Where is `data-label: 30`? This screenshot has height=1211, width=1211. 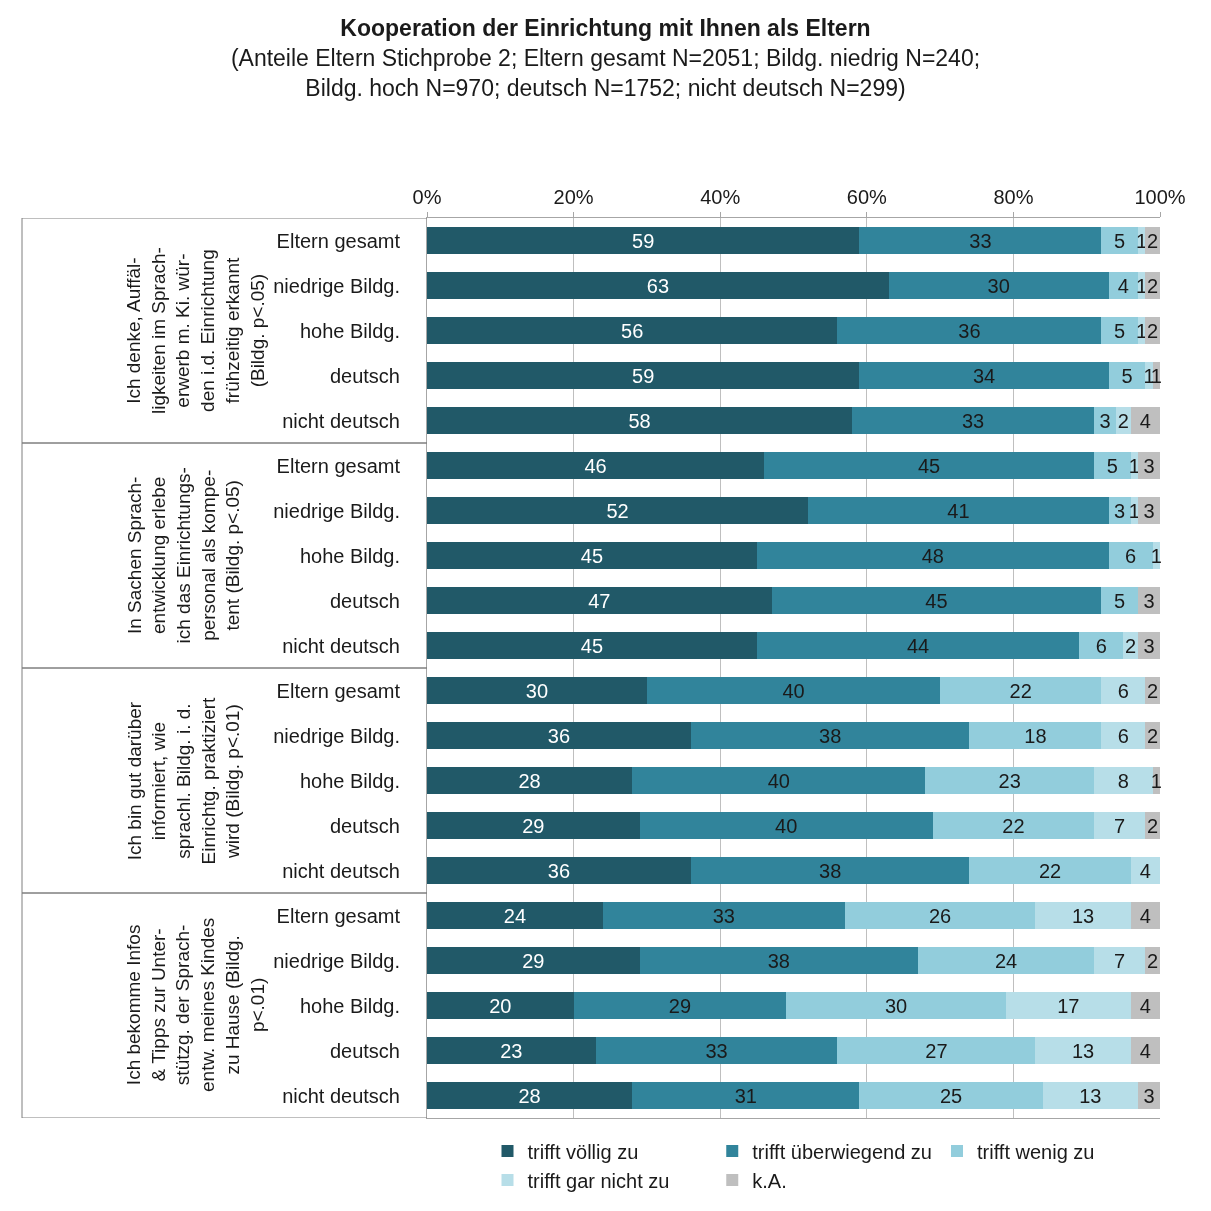 data-label: 30 is located at coordinates (998, 285).